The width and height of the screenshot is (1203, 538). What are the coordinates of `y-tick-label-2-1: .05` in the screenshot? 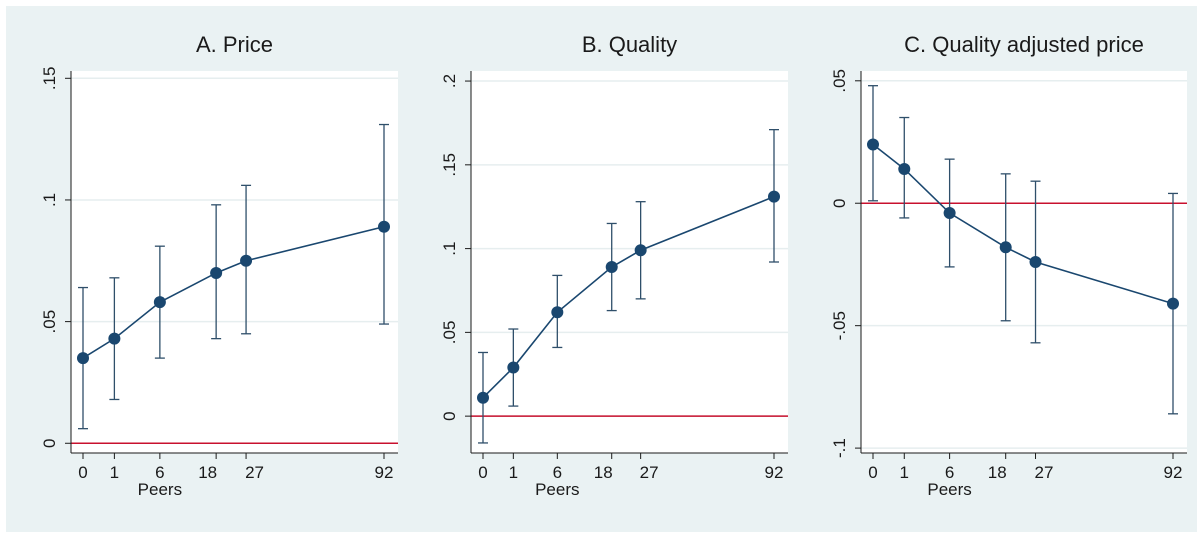 It's located at (449, 333).